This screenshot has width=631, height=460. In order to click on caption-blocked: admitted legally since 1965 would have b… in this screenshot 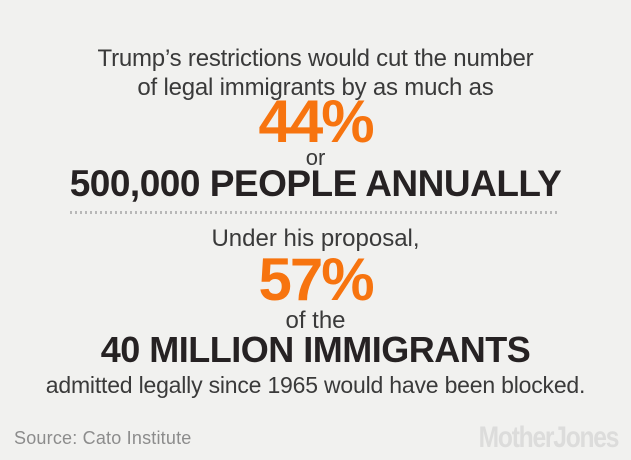, I will do `click(315, 385)`.